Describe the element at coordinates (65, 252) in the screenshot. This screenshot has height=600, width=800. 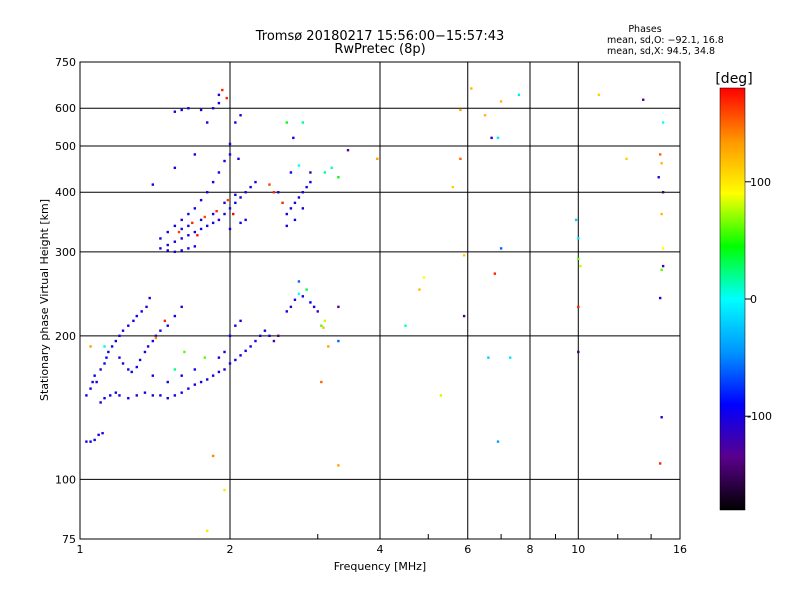
I see `y-tick-label: 300` at that location.